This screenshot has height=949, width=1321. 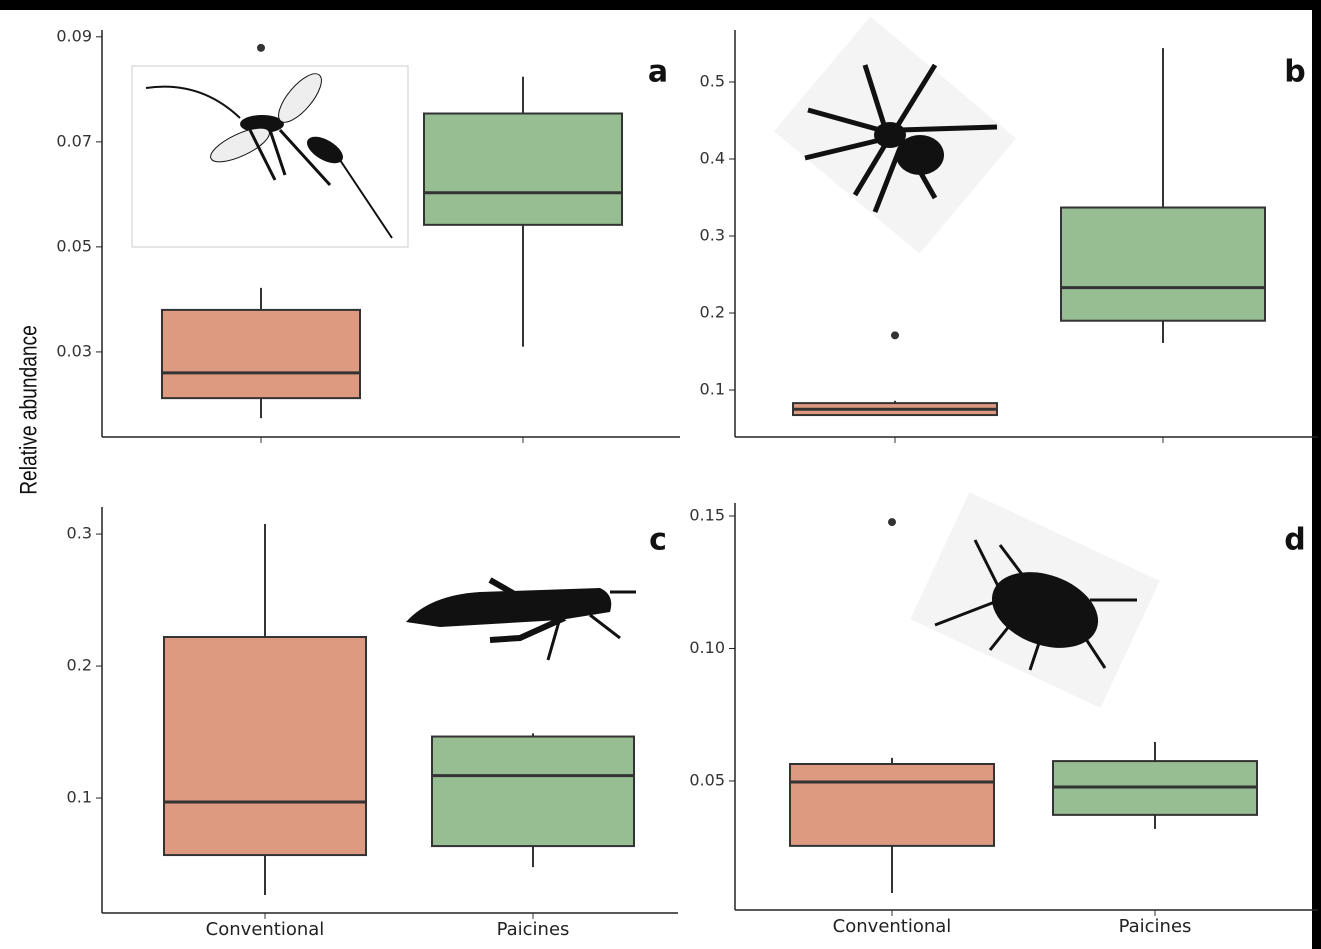 What do you see at coordinates (28, 410) in the screenshot?
I see `y-axis-label: Relative abundance` at bounding box center [28, 410].